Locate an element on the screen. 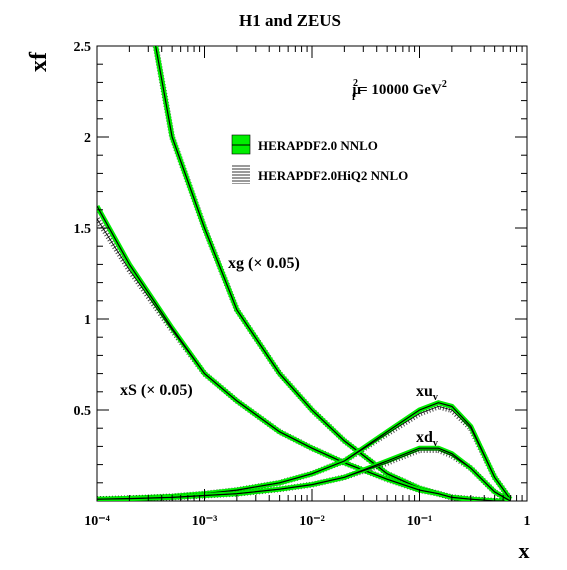  curve-label-main: xu is located at coordinates (424, 391).